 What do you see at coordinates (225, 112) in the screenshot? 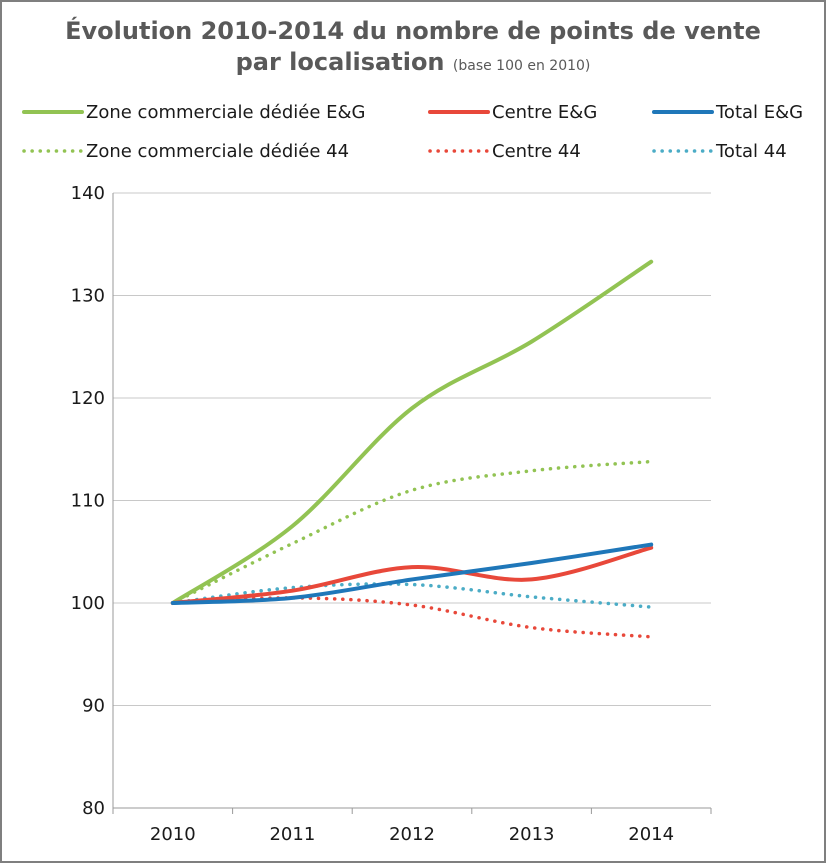
I see `legend-label-zone-commerciale-dediee-e-g: Zone commerciale dédiée E&G` at bounding box center [225, 112].